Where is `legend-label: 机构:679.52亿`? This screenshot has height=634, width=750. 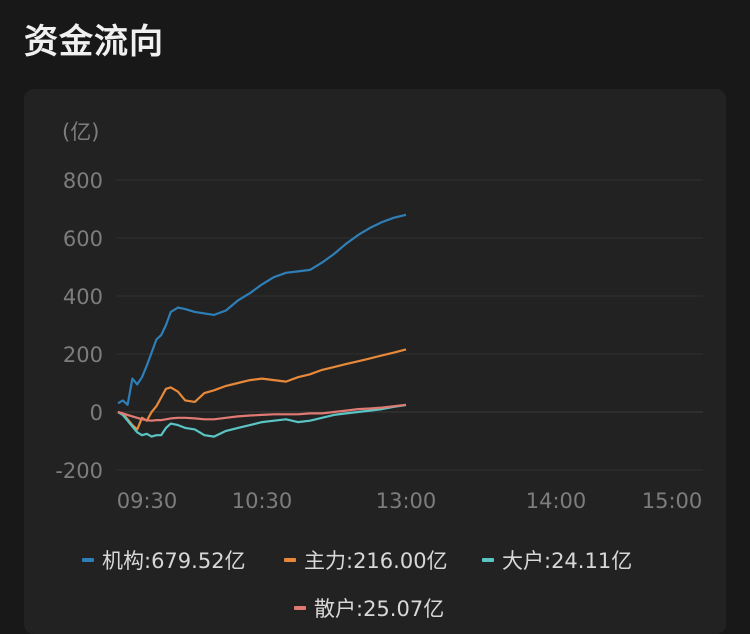
legend-label: 机构:679.52亿 is located at coordinates (174, 561).